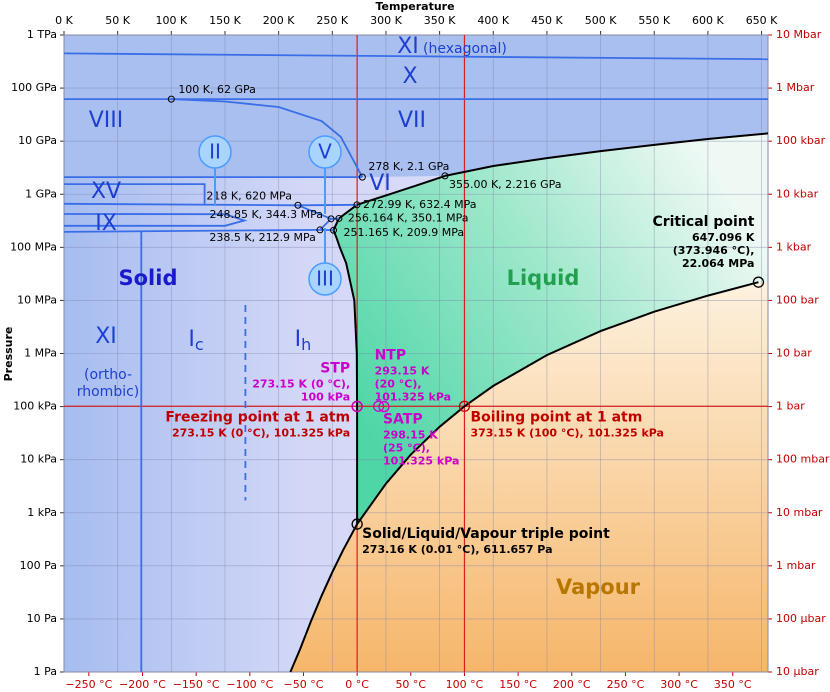 The height and width of the screenshot is (692, 830). What do you see at coordinates (196, 684) in the screenshot?
I see `x2-tick-label: −150 °C` at bounding box center [196, 684].